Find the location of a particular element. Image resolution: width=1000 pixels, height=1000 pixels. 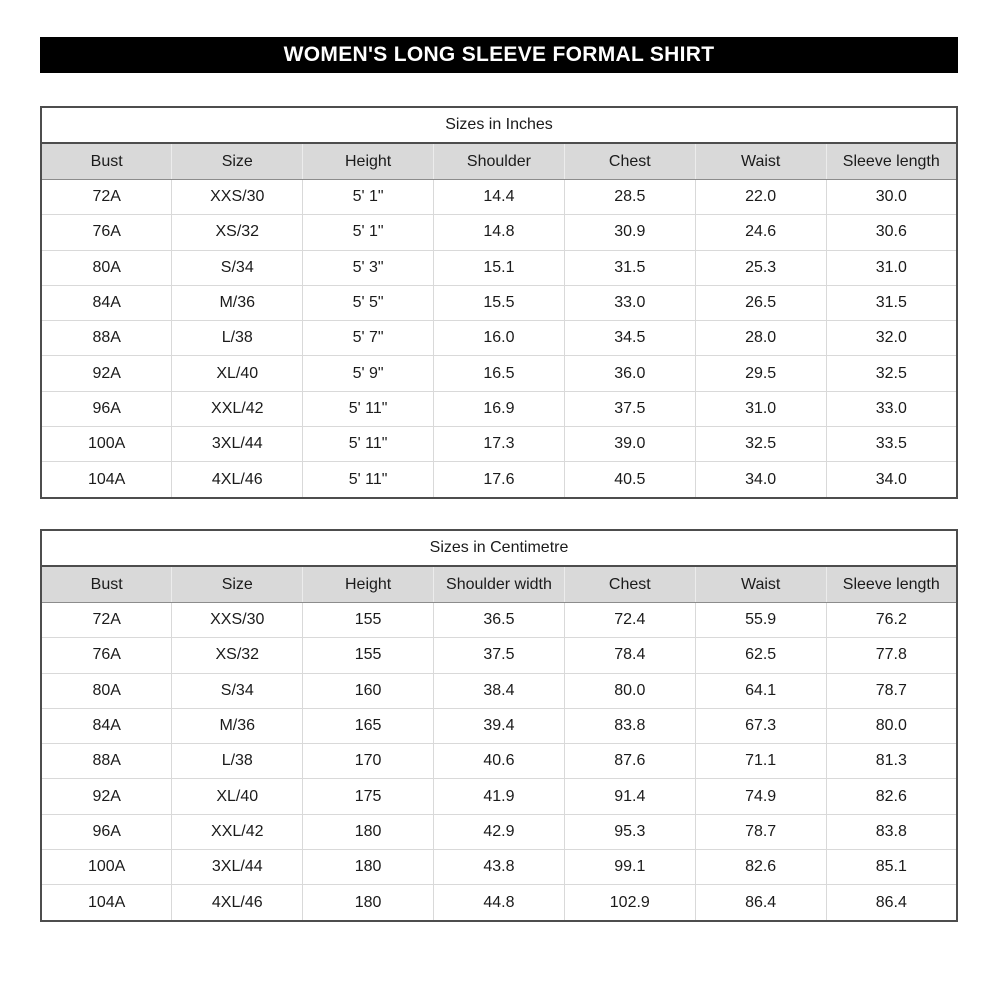

cell: 30.6 is located at coordinates (891, 232).